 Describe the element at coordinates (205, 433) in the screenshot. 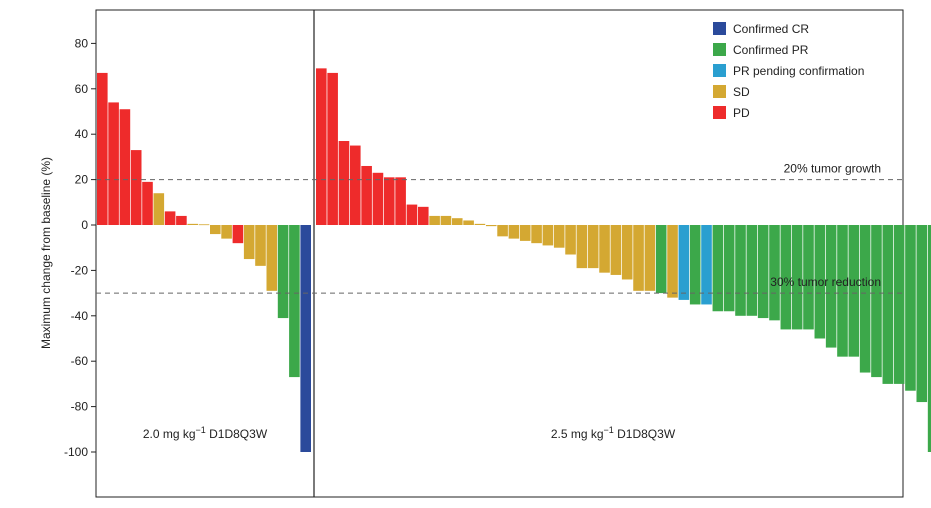

I see `panel-label: 2.0 mg kg−1 D1D8Q3W` at that location.